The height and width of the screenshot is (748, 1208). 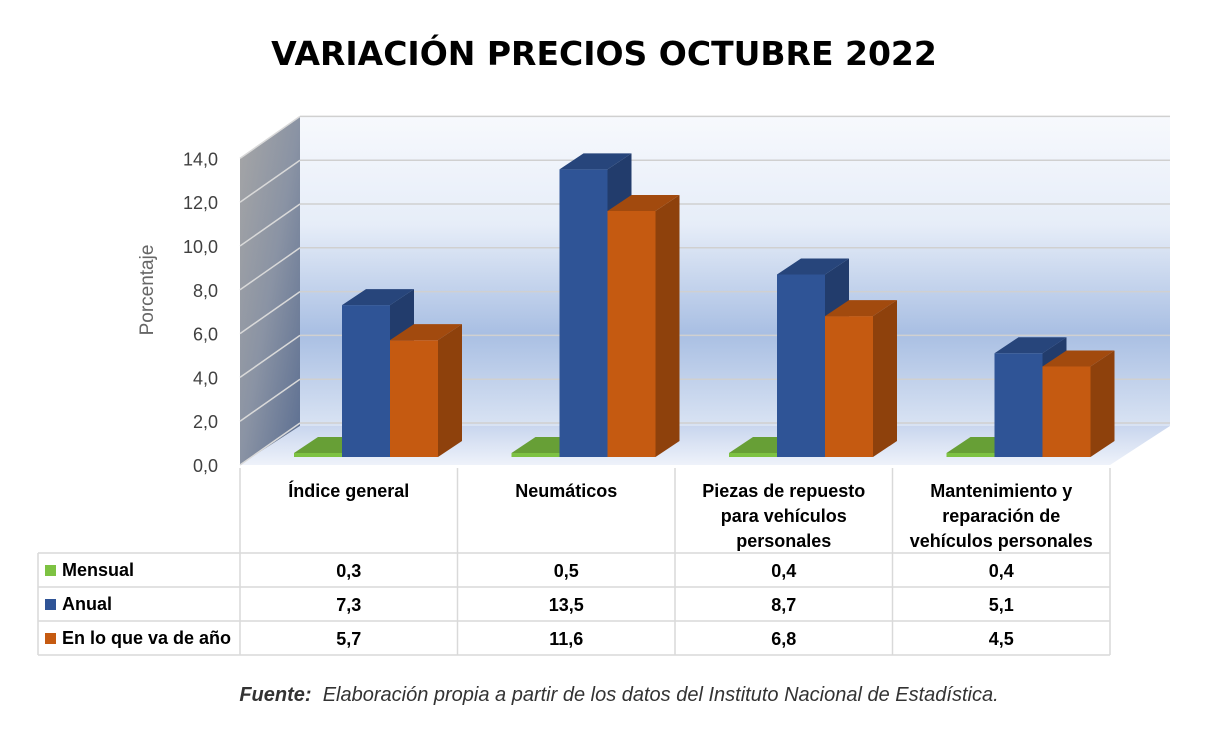 I want to click on data-label: 13,5, so click(x=566, y=605).